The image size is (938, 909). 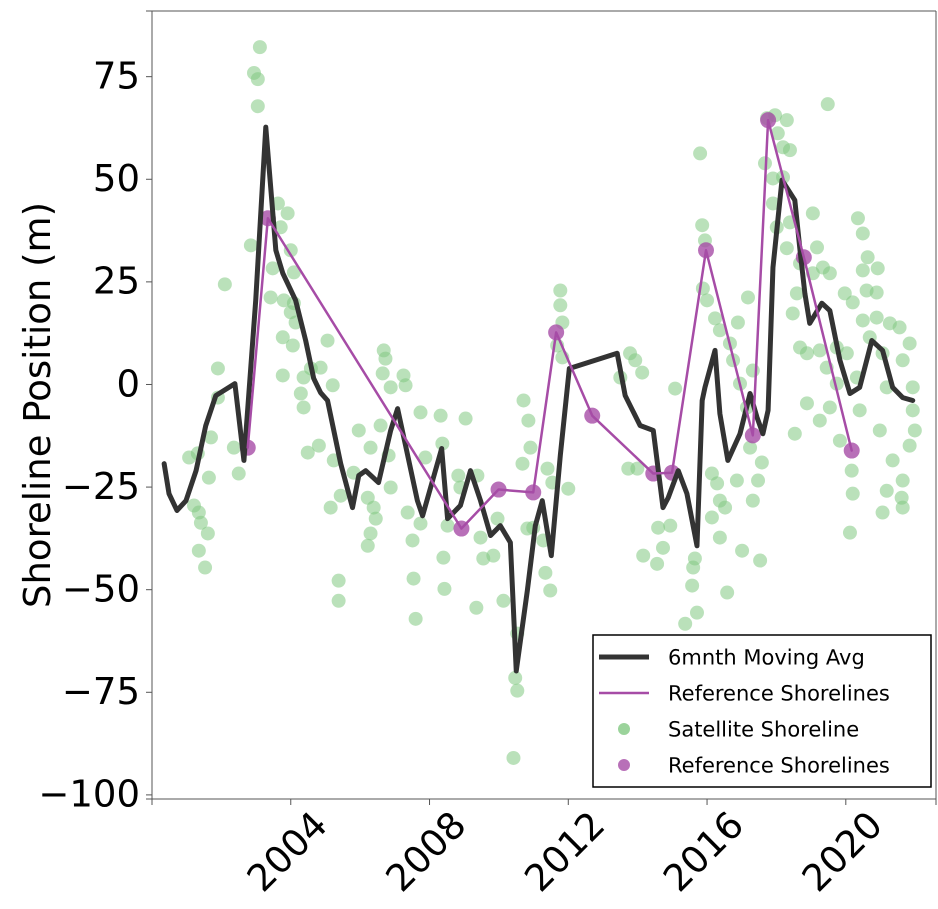 What do you see at coordinates (101, 692) in the screenshot?
I see `y-tick-label: −75` at bounding box center [101, 692].